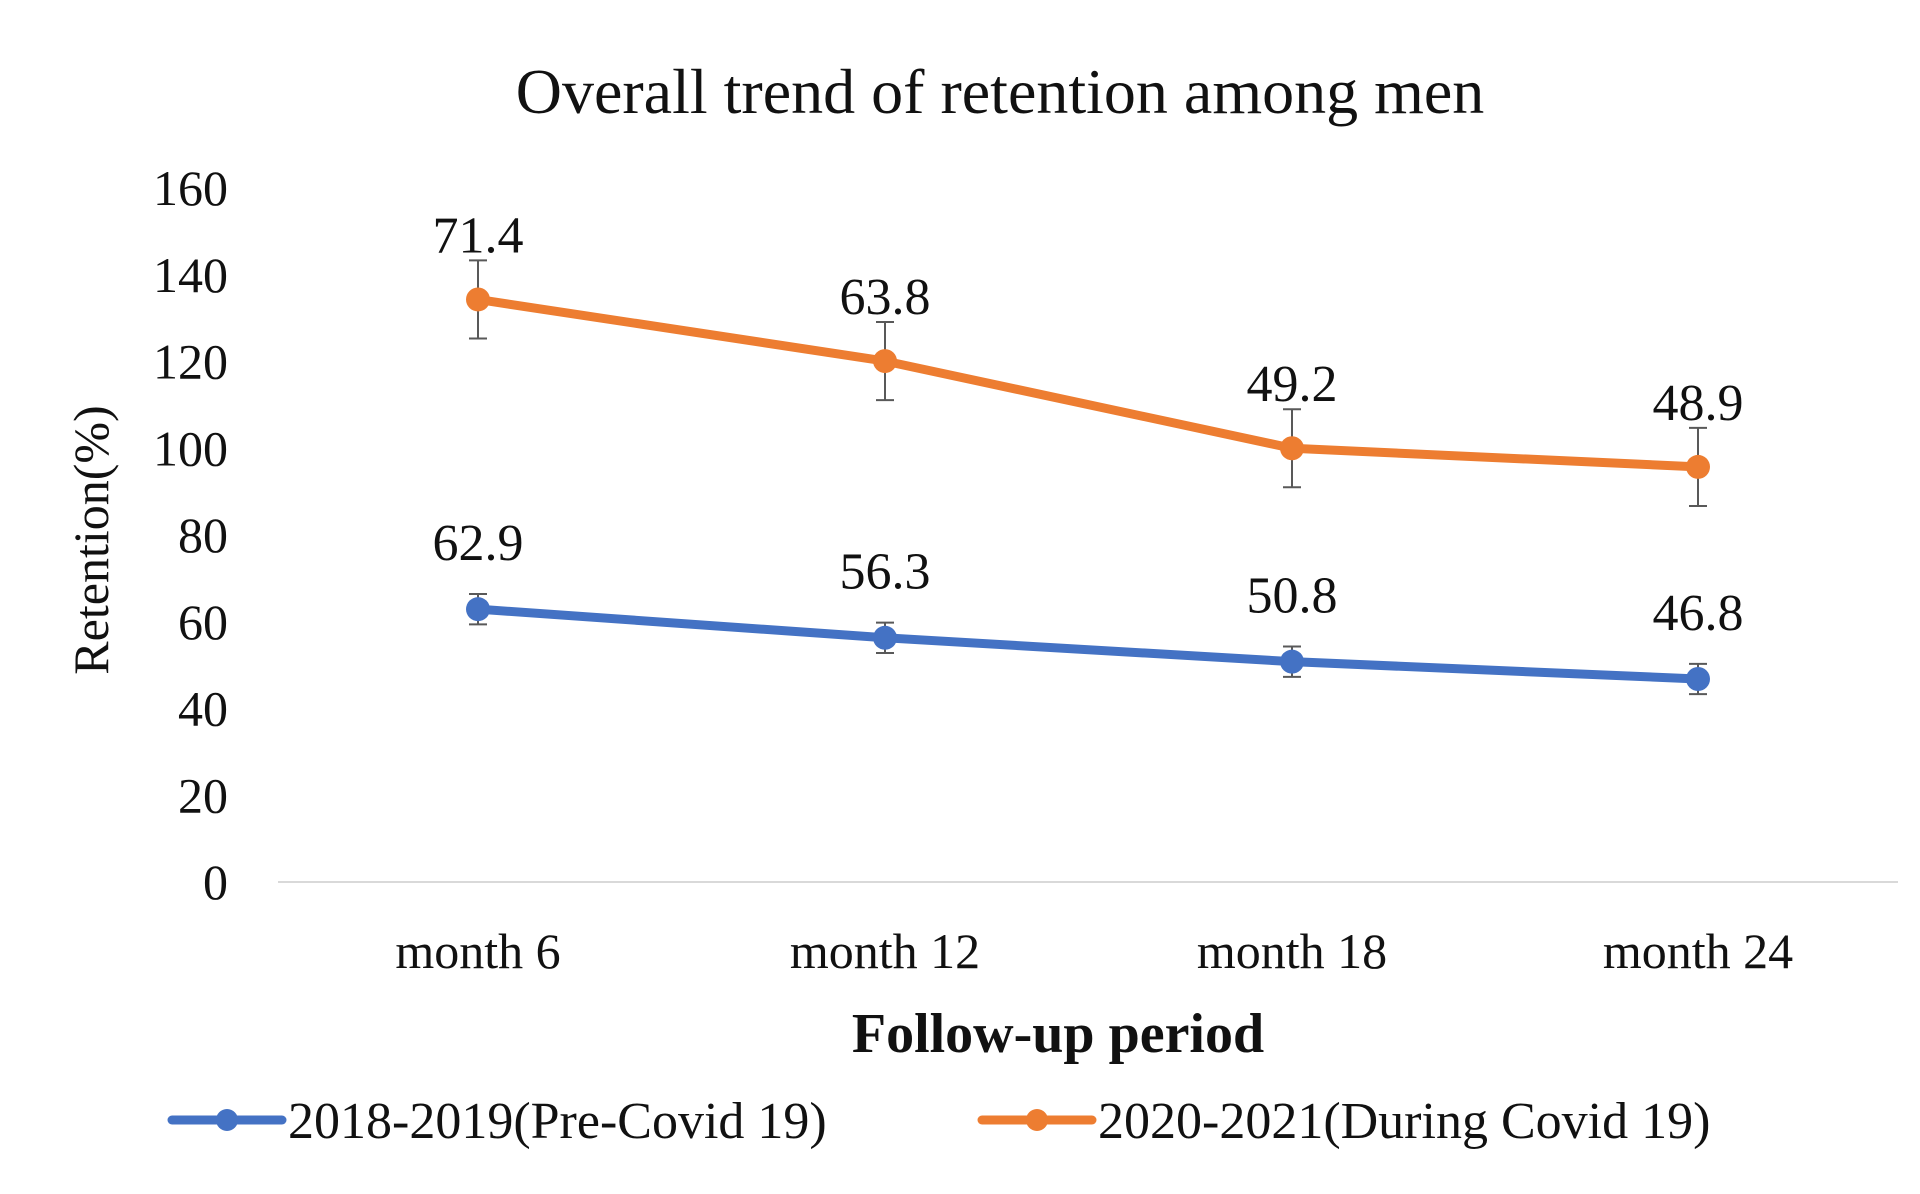 This screenshot has height=1194, width=1920. What do you see at coordinates (557, 1121) in the screenshot?
I see `legend-label: 2018-2019(Pre-Covid 19)` at bounding box center [557, 1121].